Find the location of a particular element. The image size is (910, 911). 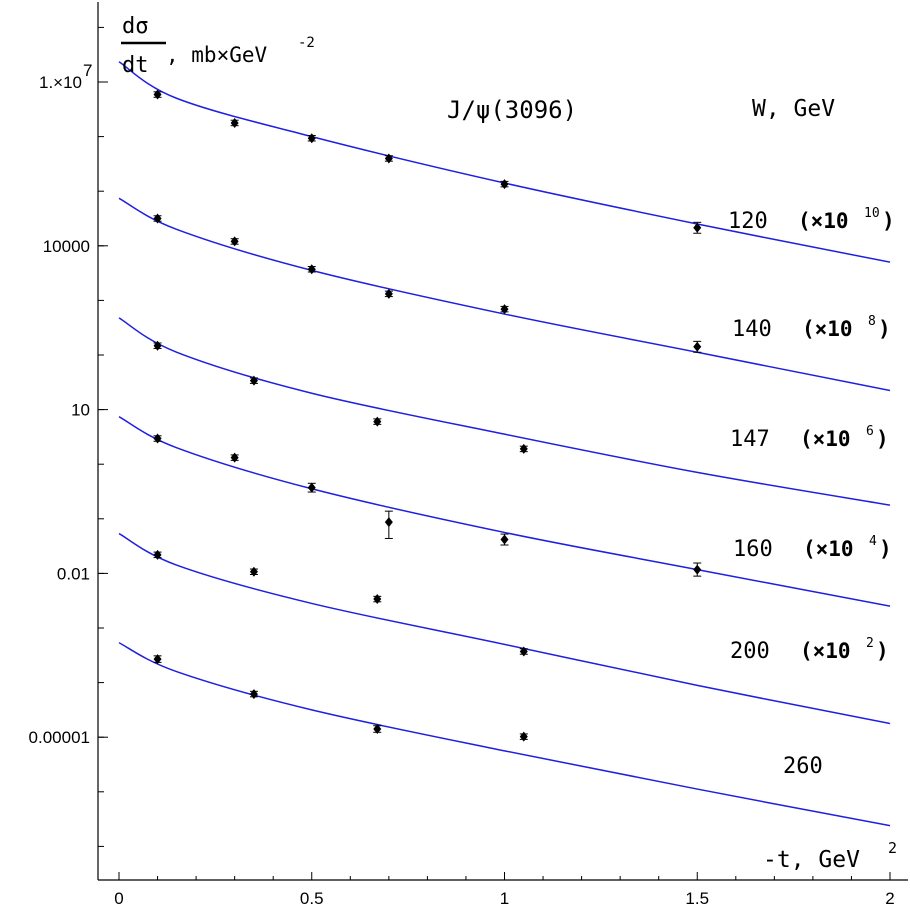

series-label-W260: 260 is located at coordinates (803, 766).